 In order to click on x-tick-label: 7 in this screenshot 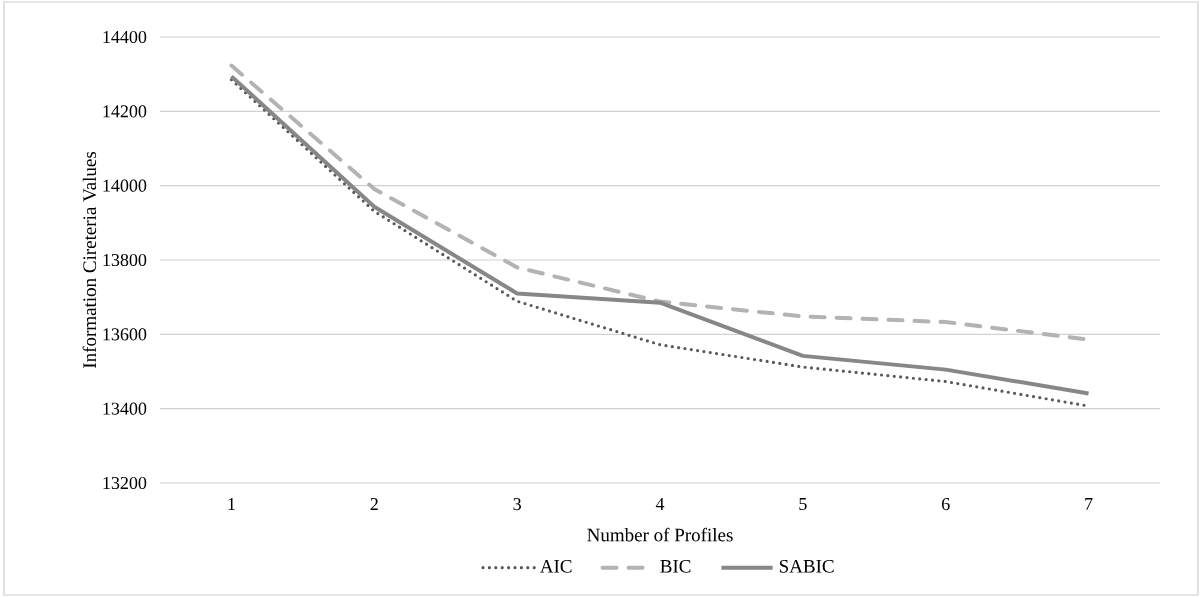, I will do `click(1089, 504)`.